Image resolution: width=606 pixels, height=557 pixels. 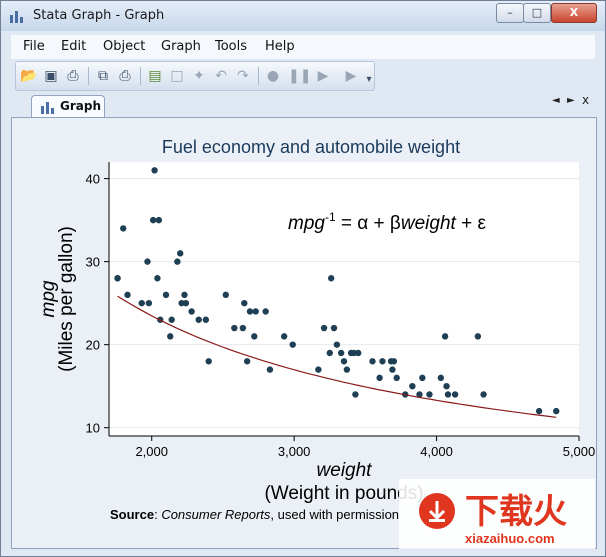 I want to click on menu-graph: Graph, so click(x=181, y=46).